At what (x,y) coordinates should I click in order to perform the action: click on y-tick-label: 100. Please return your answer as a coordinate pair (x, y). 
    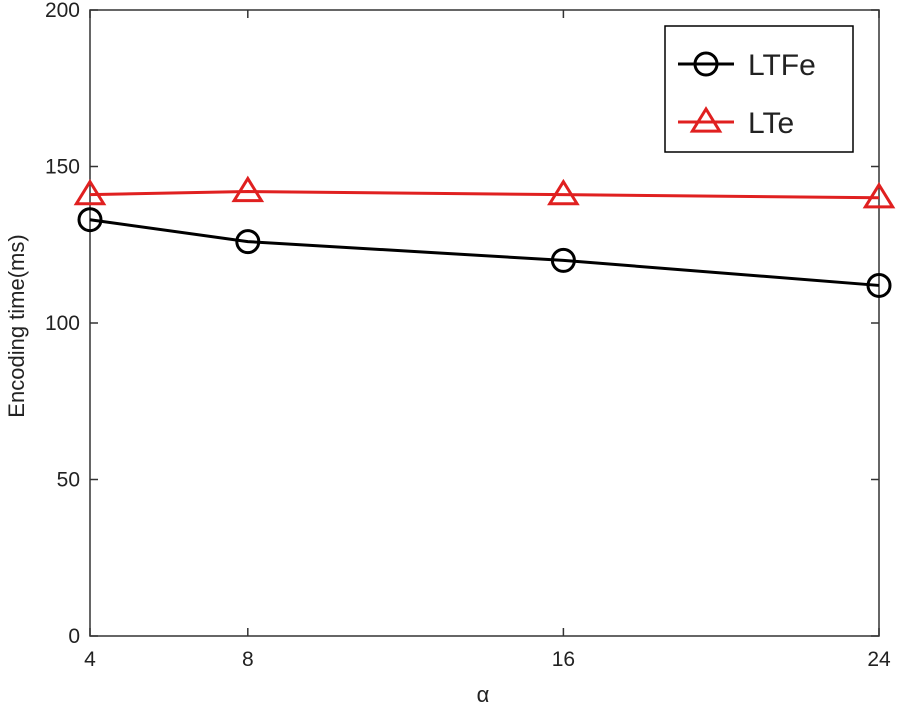
    Looking at the image, I should click on (62, 323).